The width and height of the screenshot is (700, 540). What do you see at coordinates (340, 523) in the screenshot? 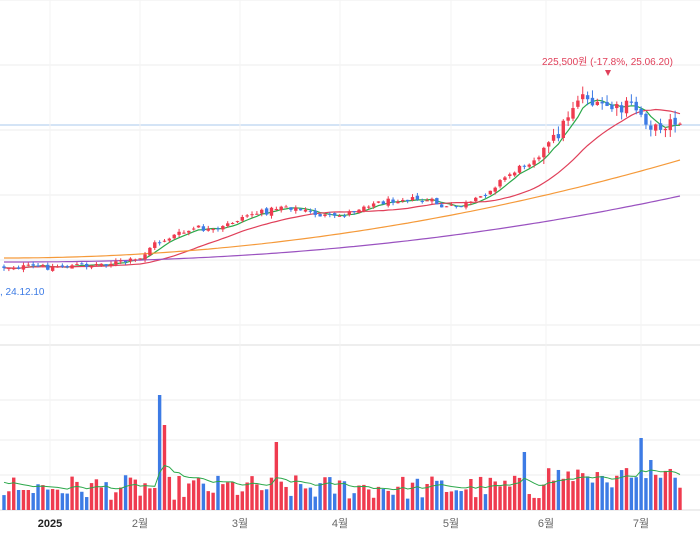
I see `x-tick-label: 4월` at bounding box center [340, 523].